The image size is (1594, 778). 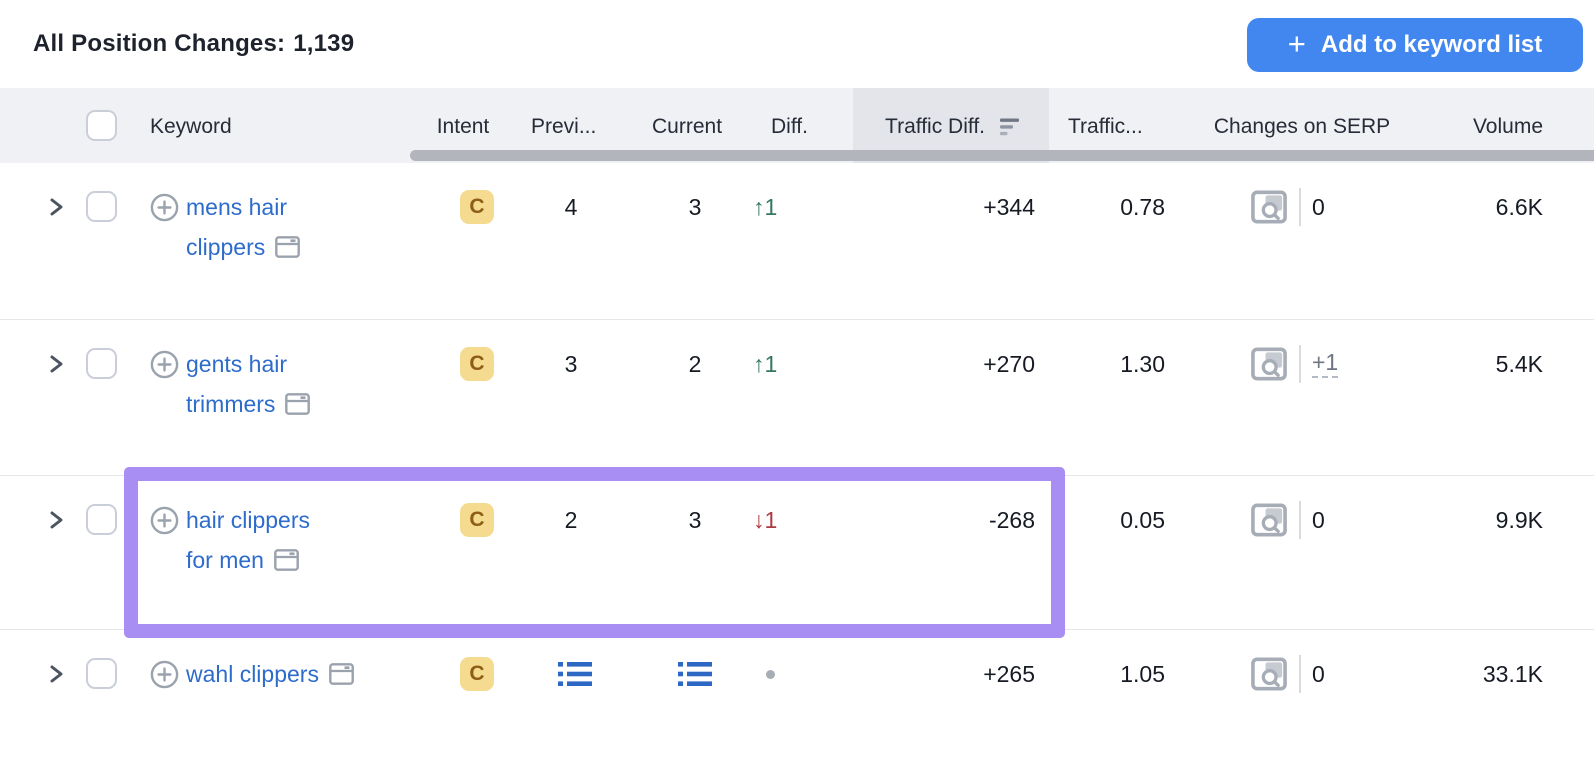 What do you see at coordinates (1009, 364) in the screenshot?
I see `traffic-diff-value: +270` at bounding box center [1009, 364].